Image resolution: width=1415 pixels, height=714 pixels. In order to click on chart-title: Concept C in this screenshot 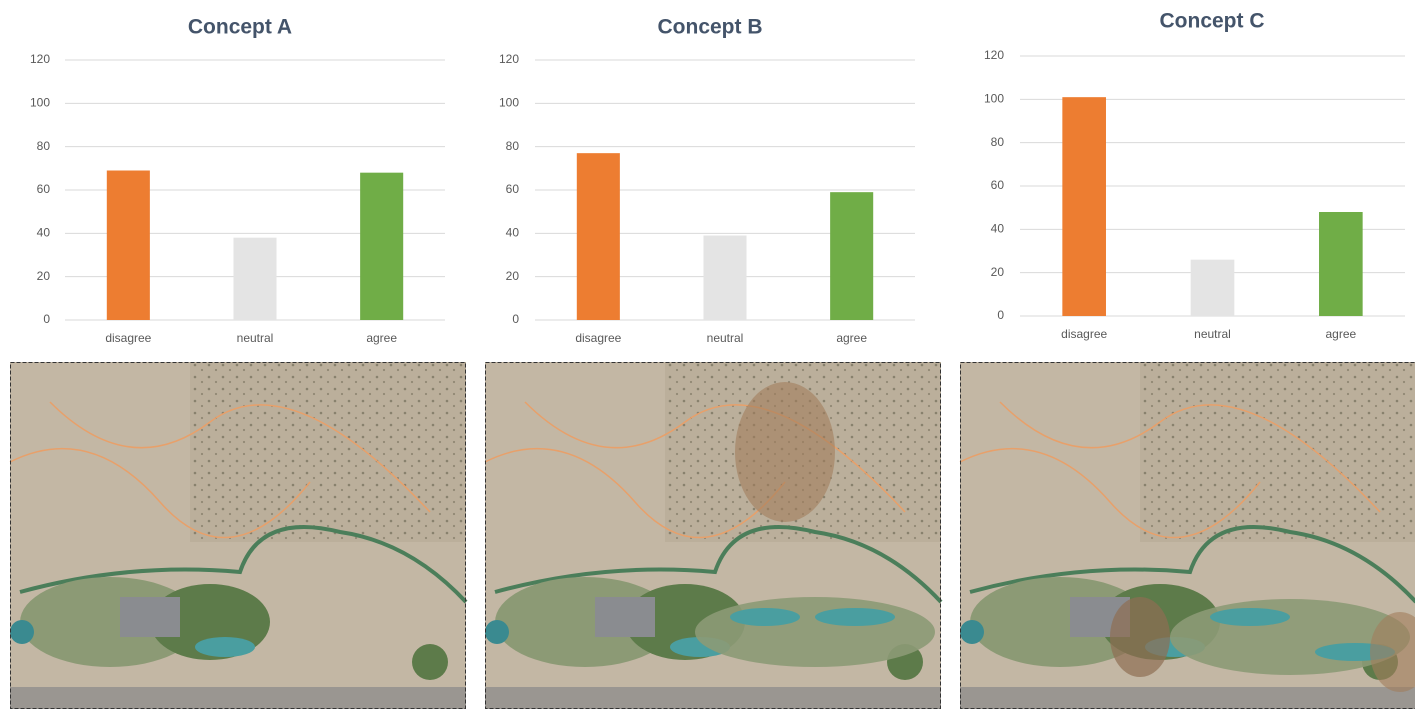, I will do `click(1212, 21)`.